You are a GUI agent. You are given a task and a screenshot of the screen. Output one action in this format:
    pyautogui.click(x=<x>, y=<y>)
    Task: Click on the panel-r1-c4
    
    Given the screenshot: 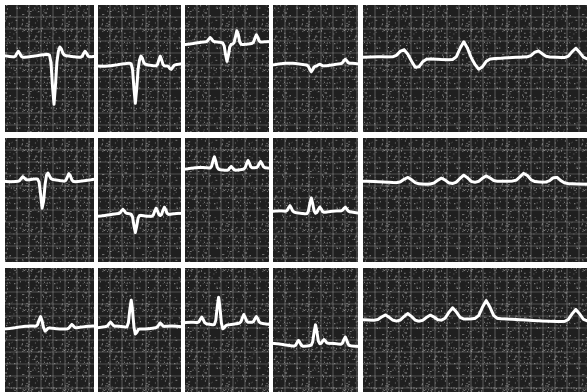 What is the action you would take?
    pyautogui.click(x=315, y=68)
    